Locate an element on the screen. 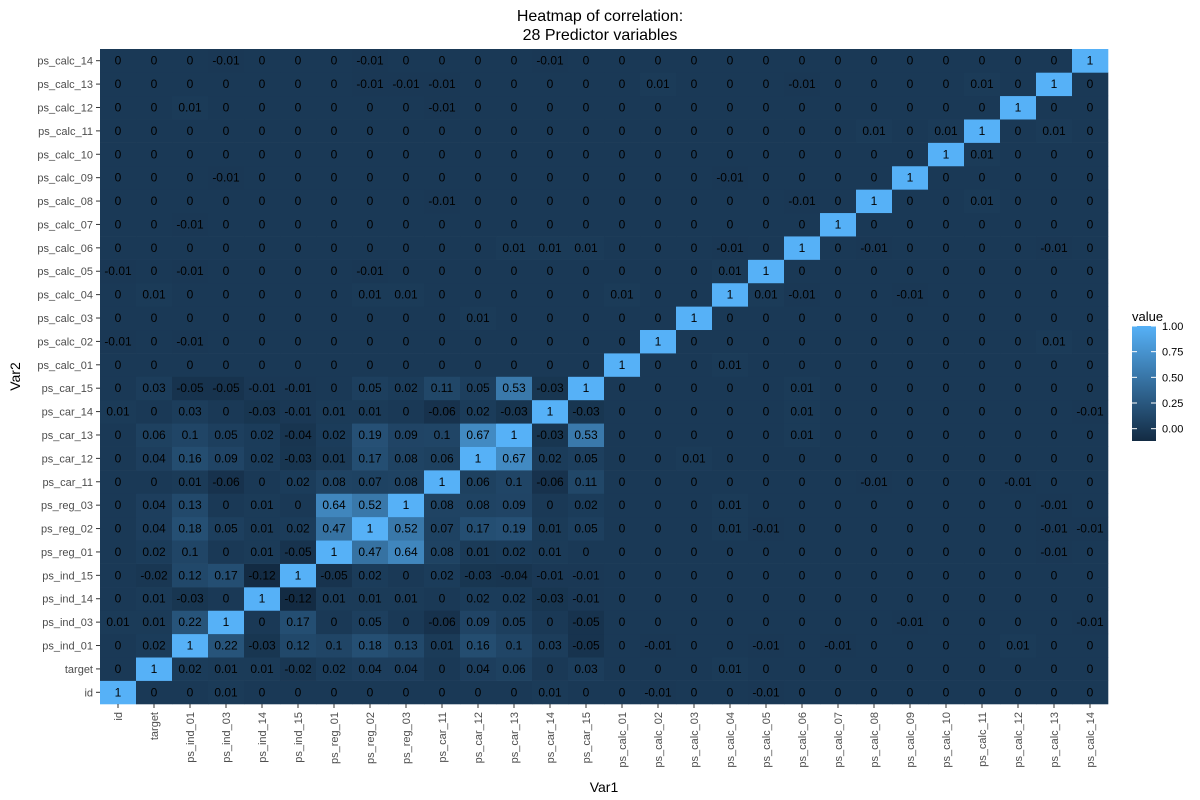 The image size is (1200, 800). cell-value-label: 0.22 is located at coordinates (190, 622).